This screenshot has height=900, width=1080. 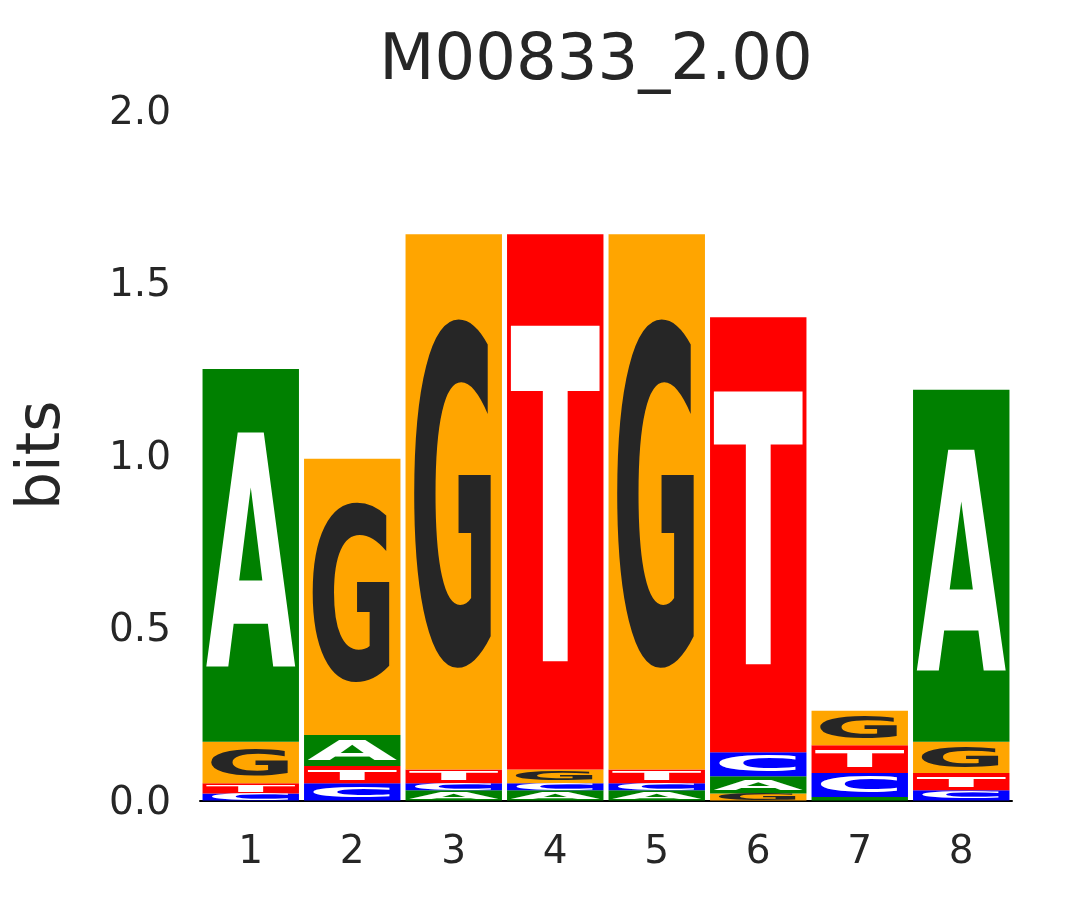 I want to click on y-tick-label: 1.0, so click(x=139, y=455).